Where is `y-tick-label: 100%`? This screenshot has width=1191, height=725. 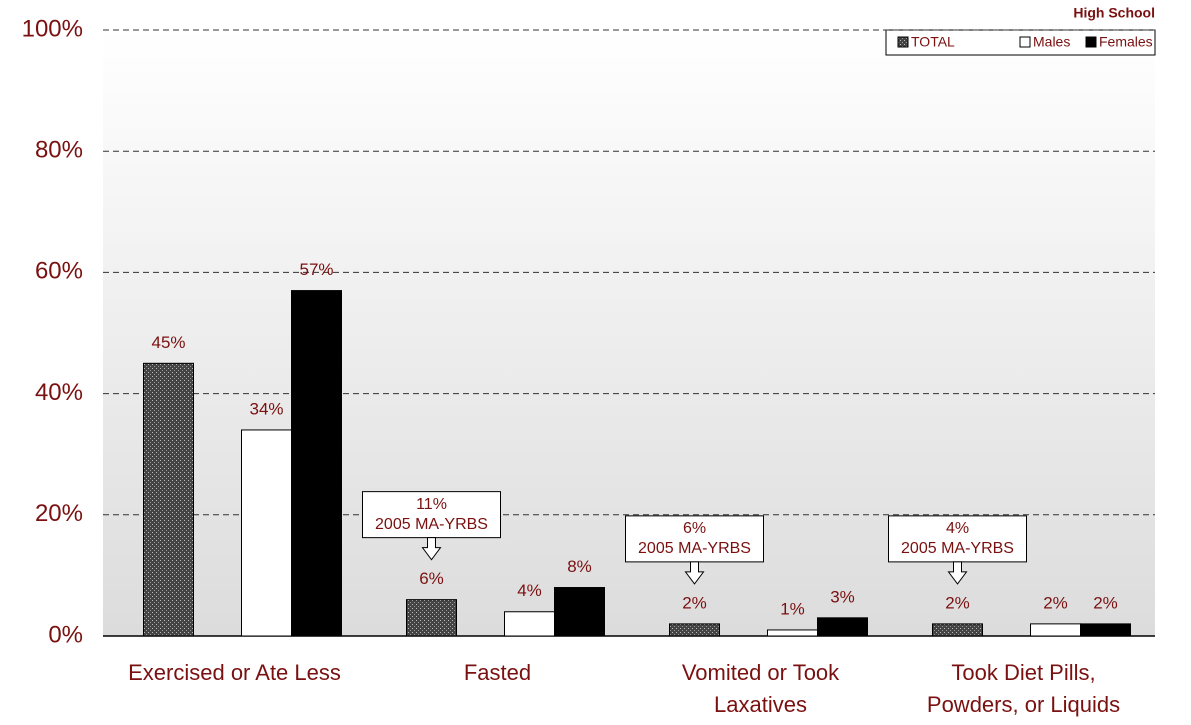 y-tick-label: 100% is located at coordinates (52, 28).